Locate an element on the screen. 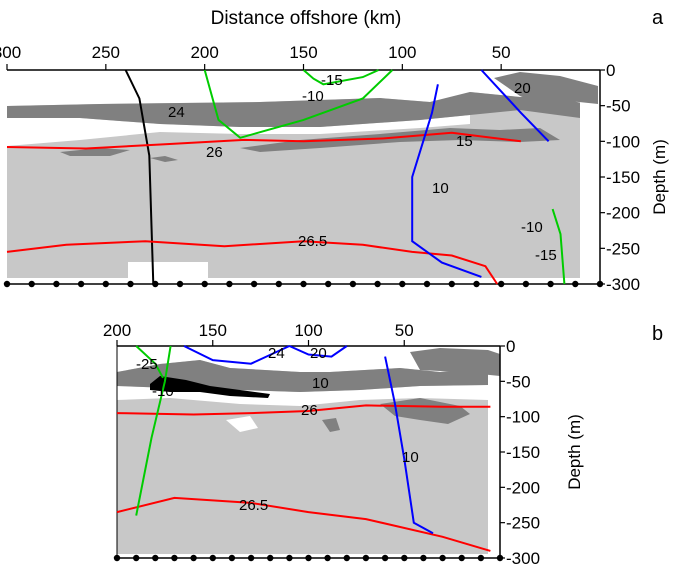 This screenshot has height=565, width=673. y-ticks-b: 0 -50 -100 -150 -200 -250 -300 is located at coordinates (520, 451).